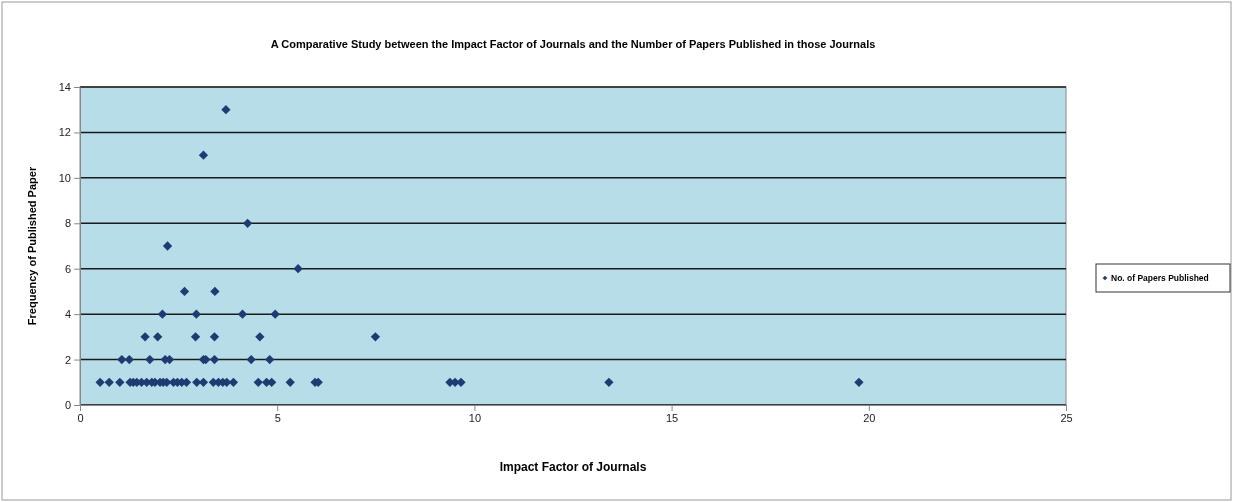  I want to click on legend-label: No. of Papers Published, so click(1160, 278).